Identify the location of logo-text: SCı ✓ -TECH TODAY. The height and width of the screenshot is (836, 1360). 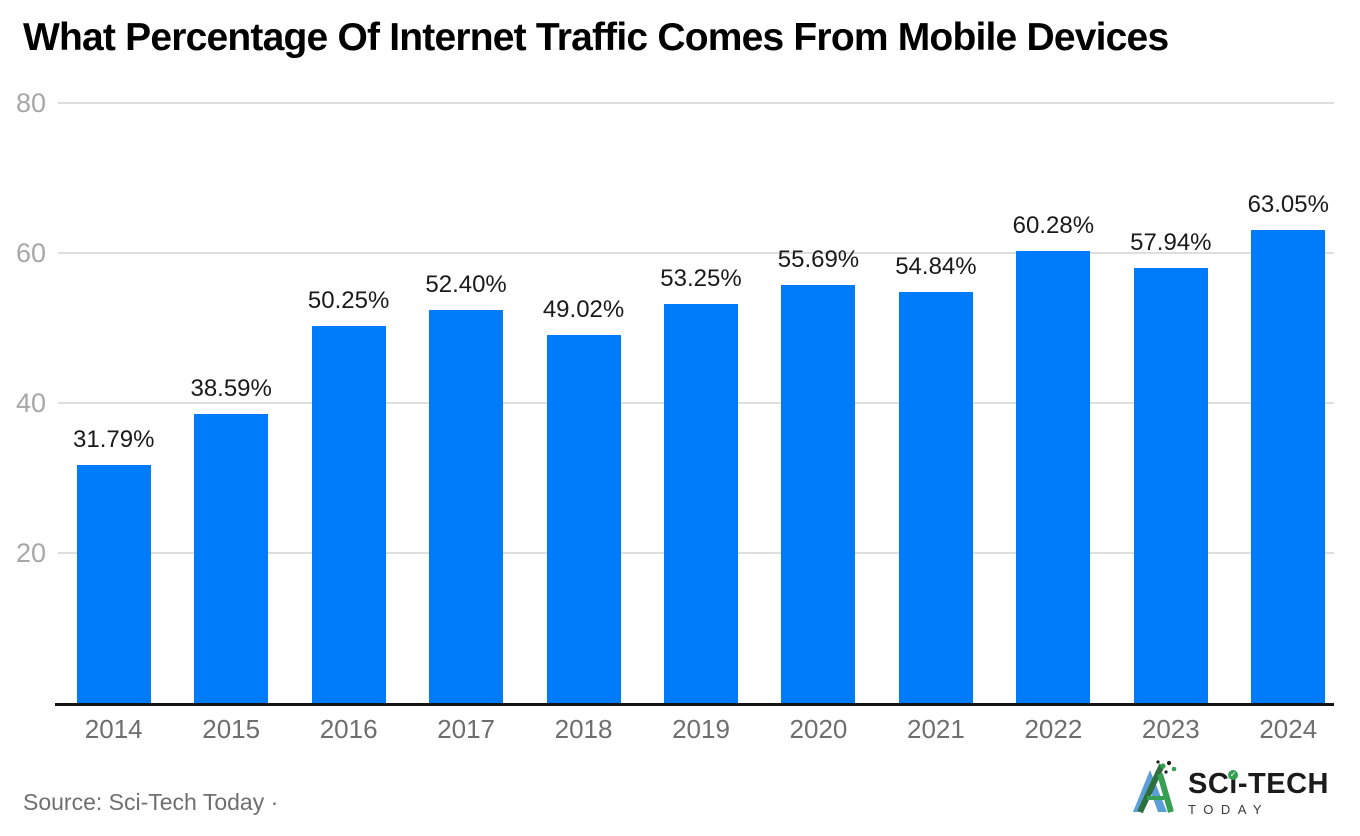
(1258, 789).